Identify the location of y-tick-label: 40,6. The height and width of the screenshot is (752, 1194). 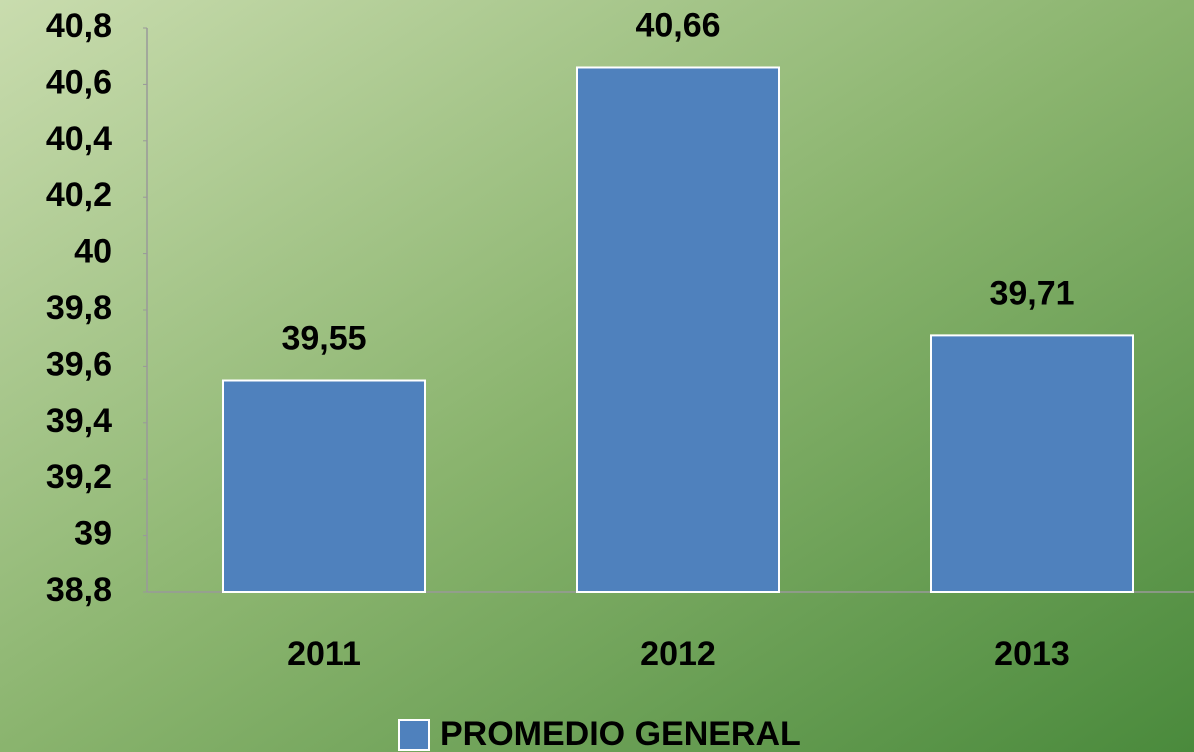
(79, 82).